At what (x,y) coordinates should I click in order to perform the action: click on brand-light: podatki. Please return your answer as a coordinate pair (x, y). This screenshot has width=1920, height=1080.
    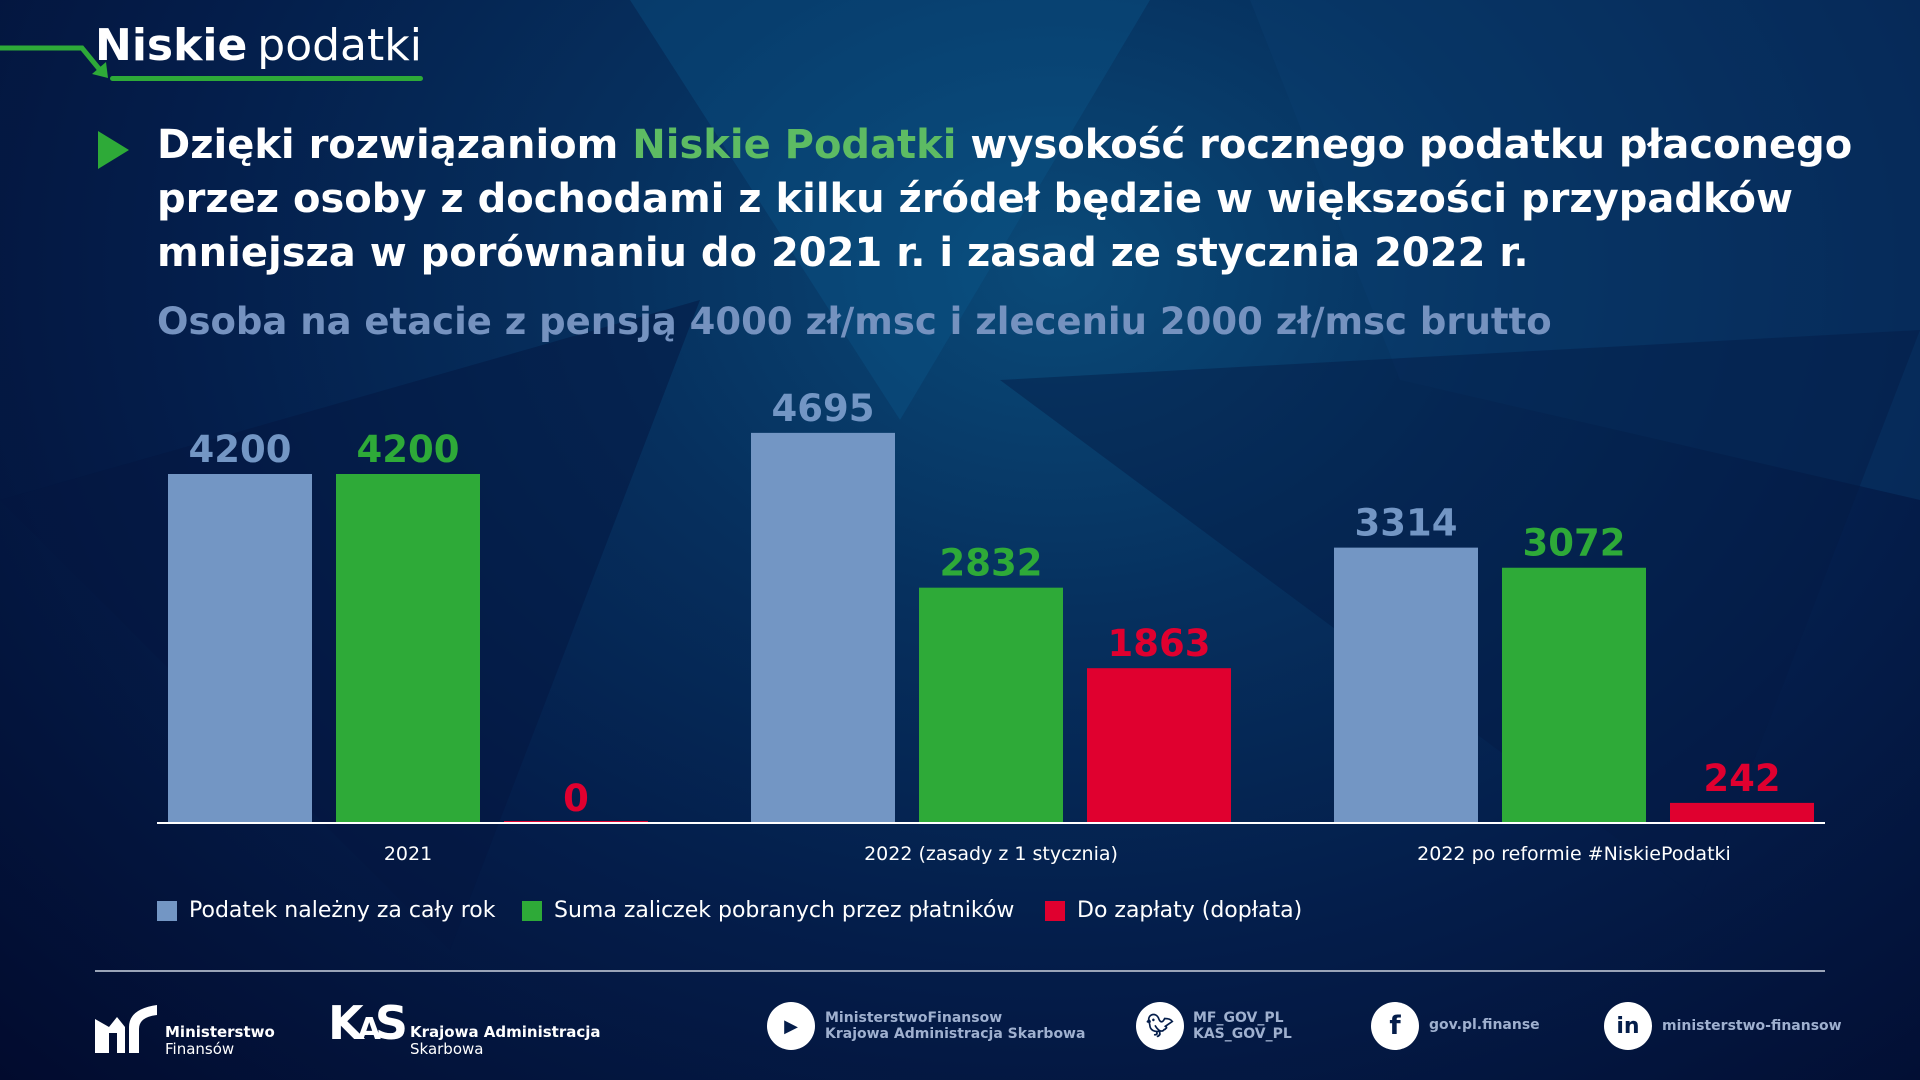
    Looking at the image, I should click on (339, 45).